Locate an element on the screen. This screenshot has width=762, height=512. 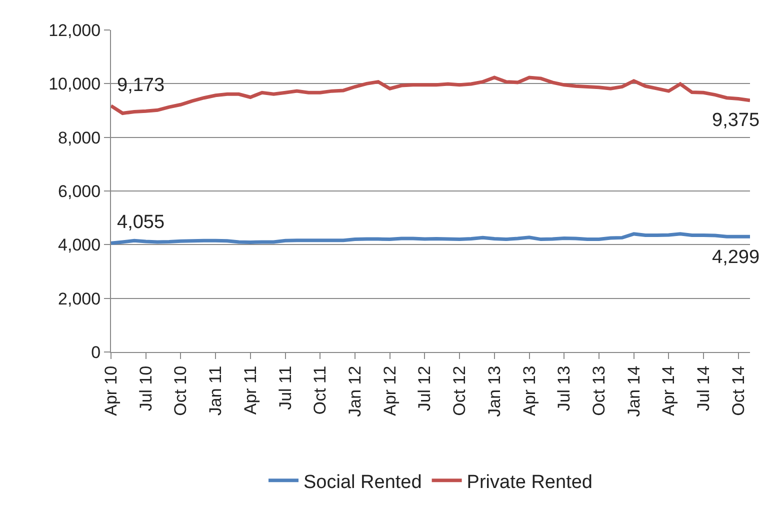
x-tick-label: Oct 11 is located at coordinates (320, 390).